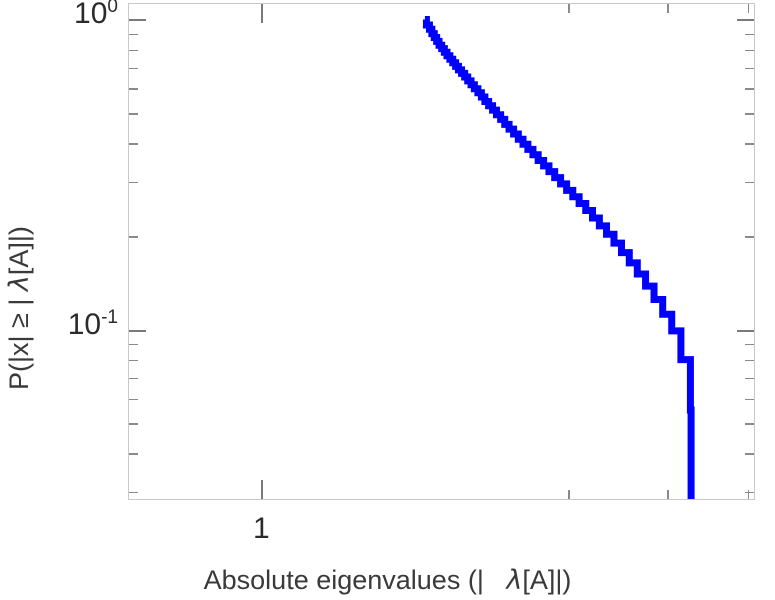  I want to click on y-axis-title: P(|x| ≥ | λ[A]|), so click(19, 308).